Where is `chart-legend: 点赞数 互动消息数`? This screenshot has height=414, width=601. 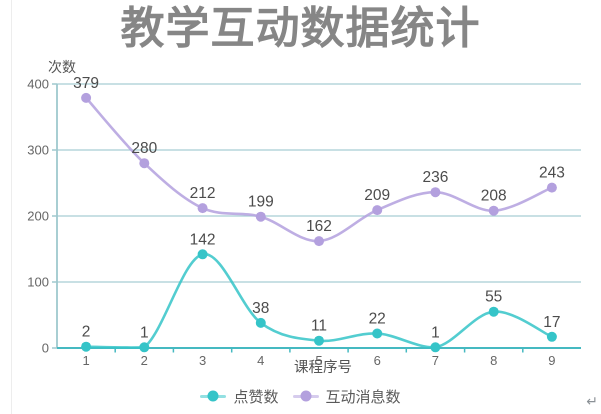 chart-legend: 点赞数 互动消息数 is located at coordinates (300, 396).